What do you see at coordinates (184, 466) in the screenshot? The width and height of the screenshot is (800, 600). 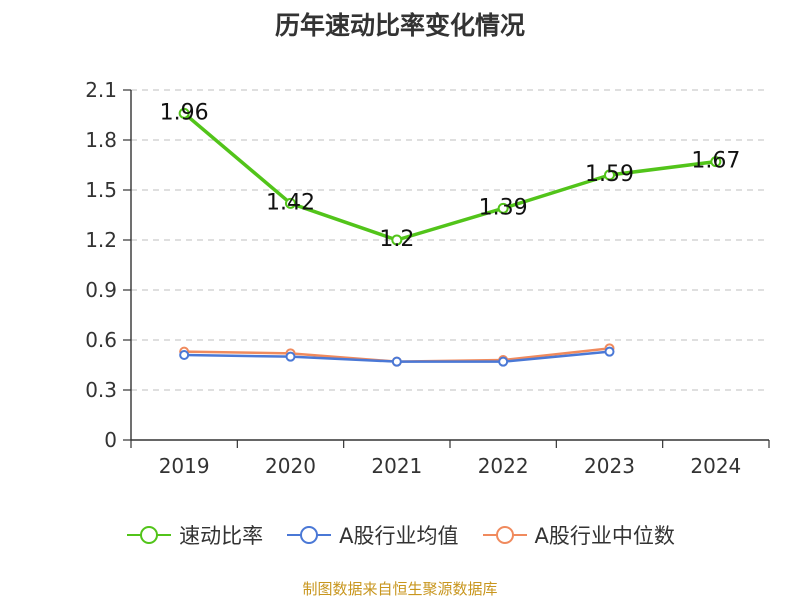 I see `x-tick-label: 2019` at bounding box center [184, 466].